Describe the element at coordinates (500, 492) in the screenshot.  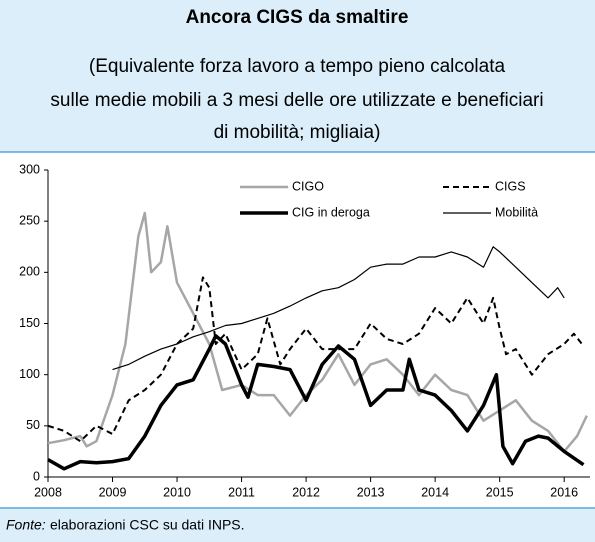
I see `x-tick-label: 2015` at that location.